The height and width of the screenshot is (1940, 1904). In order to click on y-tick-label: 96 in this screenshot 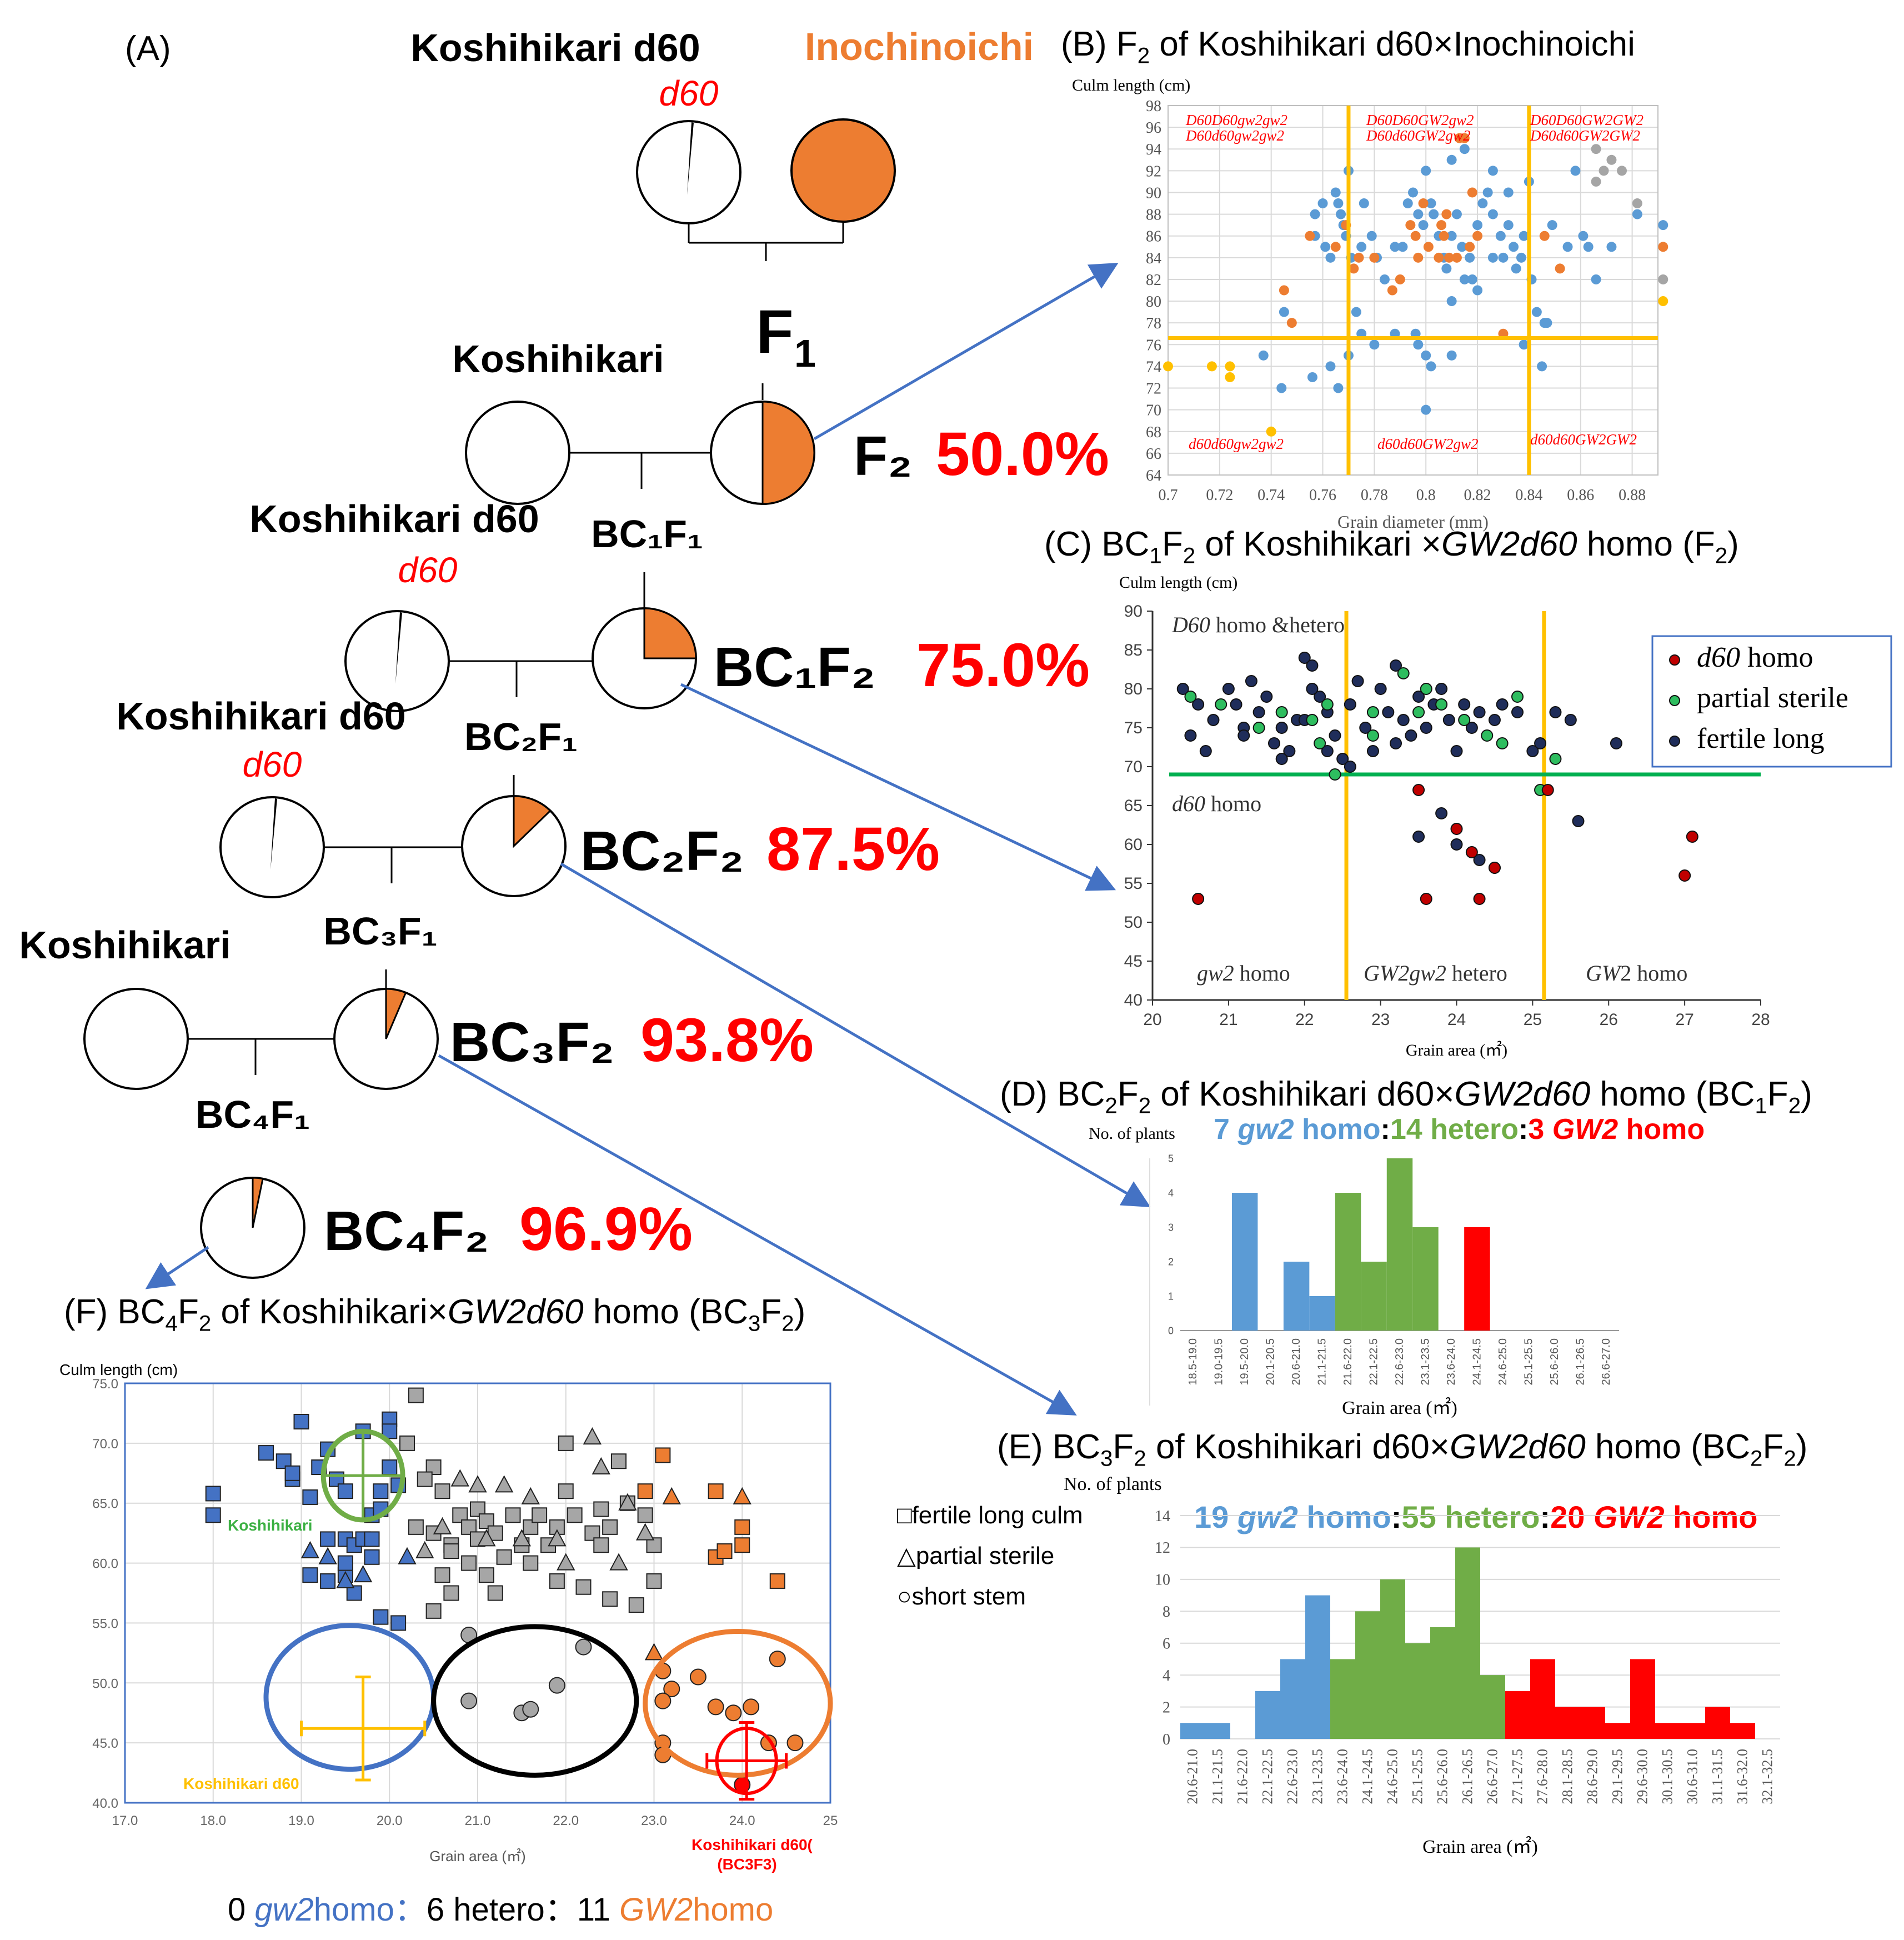, I will do `click(1154, 128)`.